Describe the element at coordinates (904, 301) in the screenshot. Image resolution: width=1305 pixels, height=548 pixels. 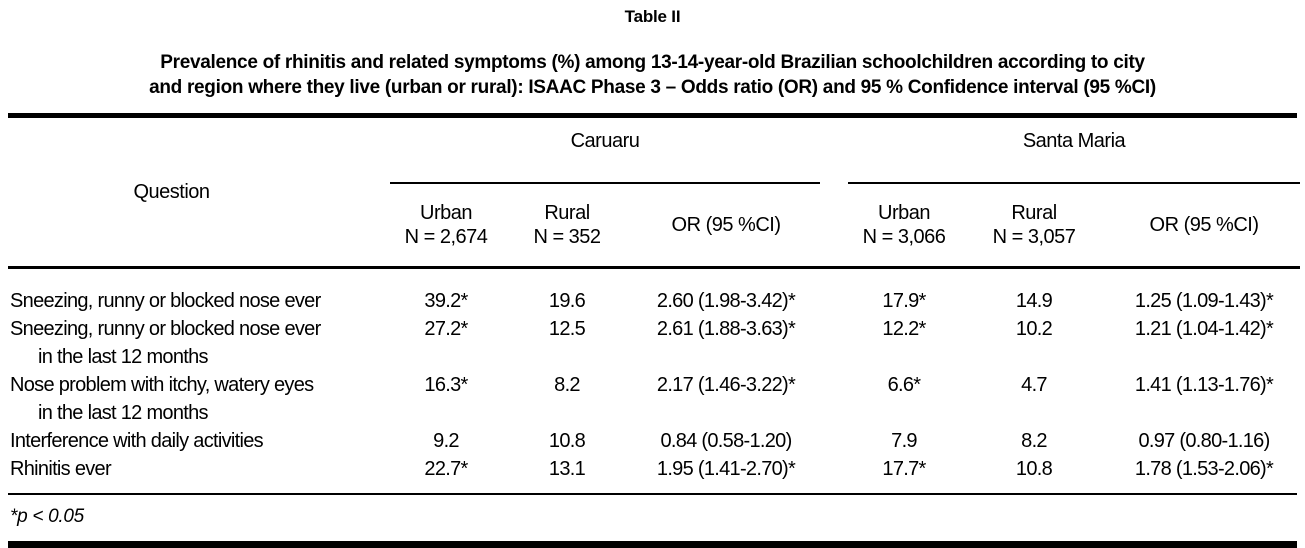
I see `cell-santa-maria-urban: 17.9*` at that location.